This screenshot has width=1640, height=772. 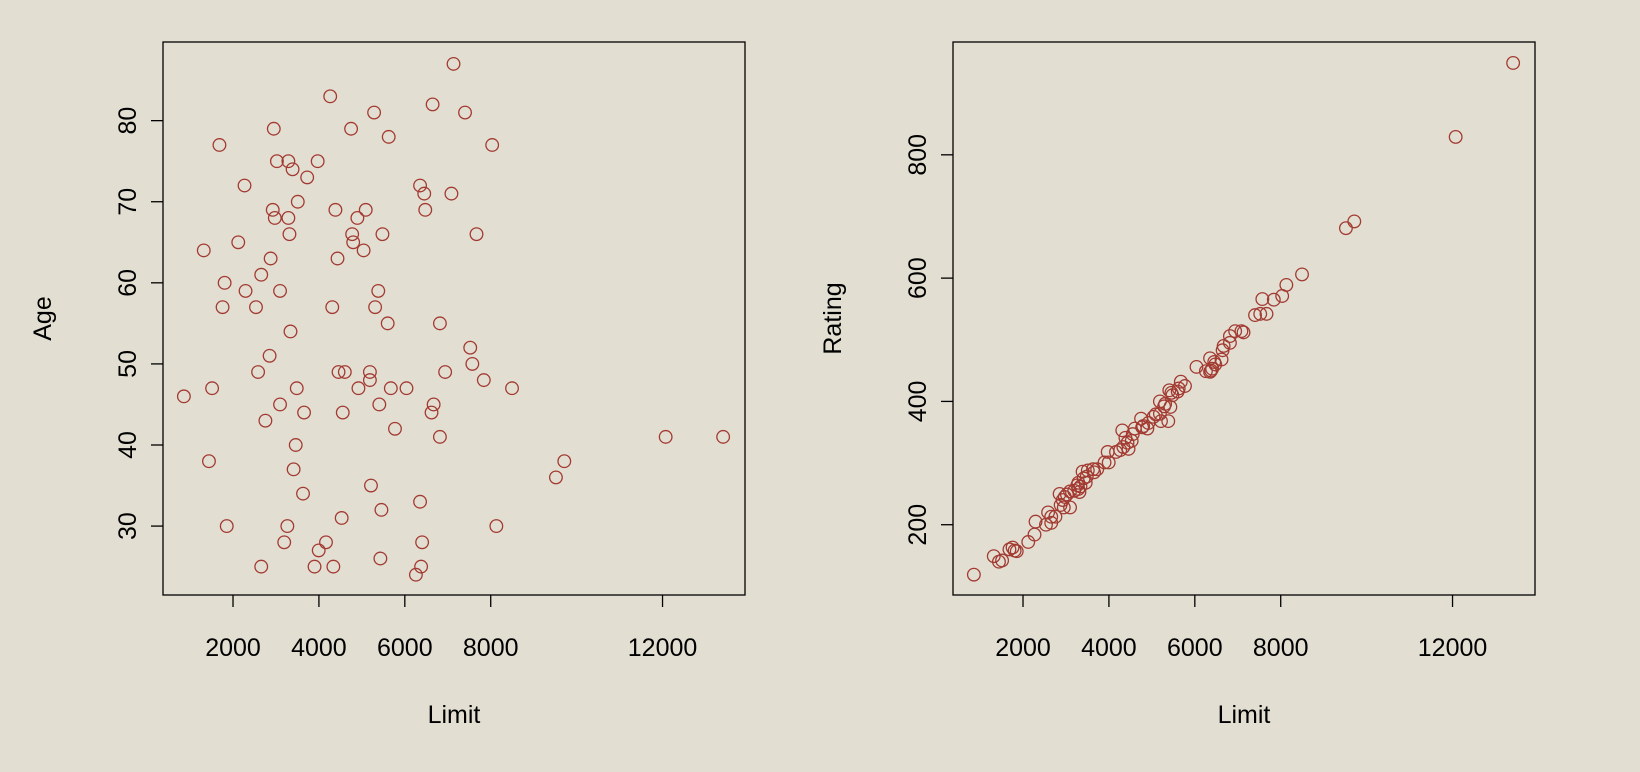 I want to click on y-tick-label: 40, so click(x=128, y=445).